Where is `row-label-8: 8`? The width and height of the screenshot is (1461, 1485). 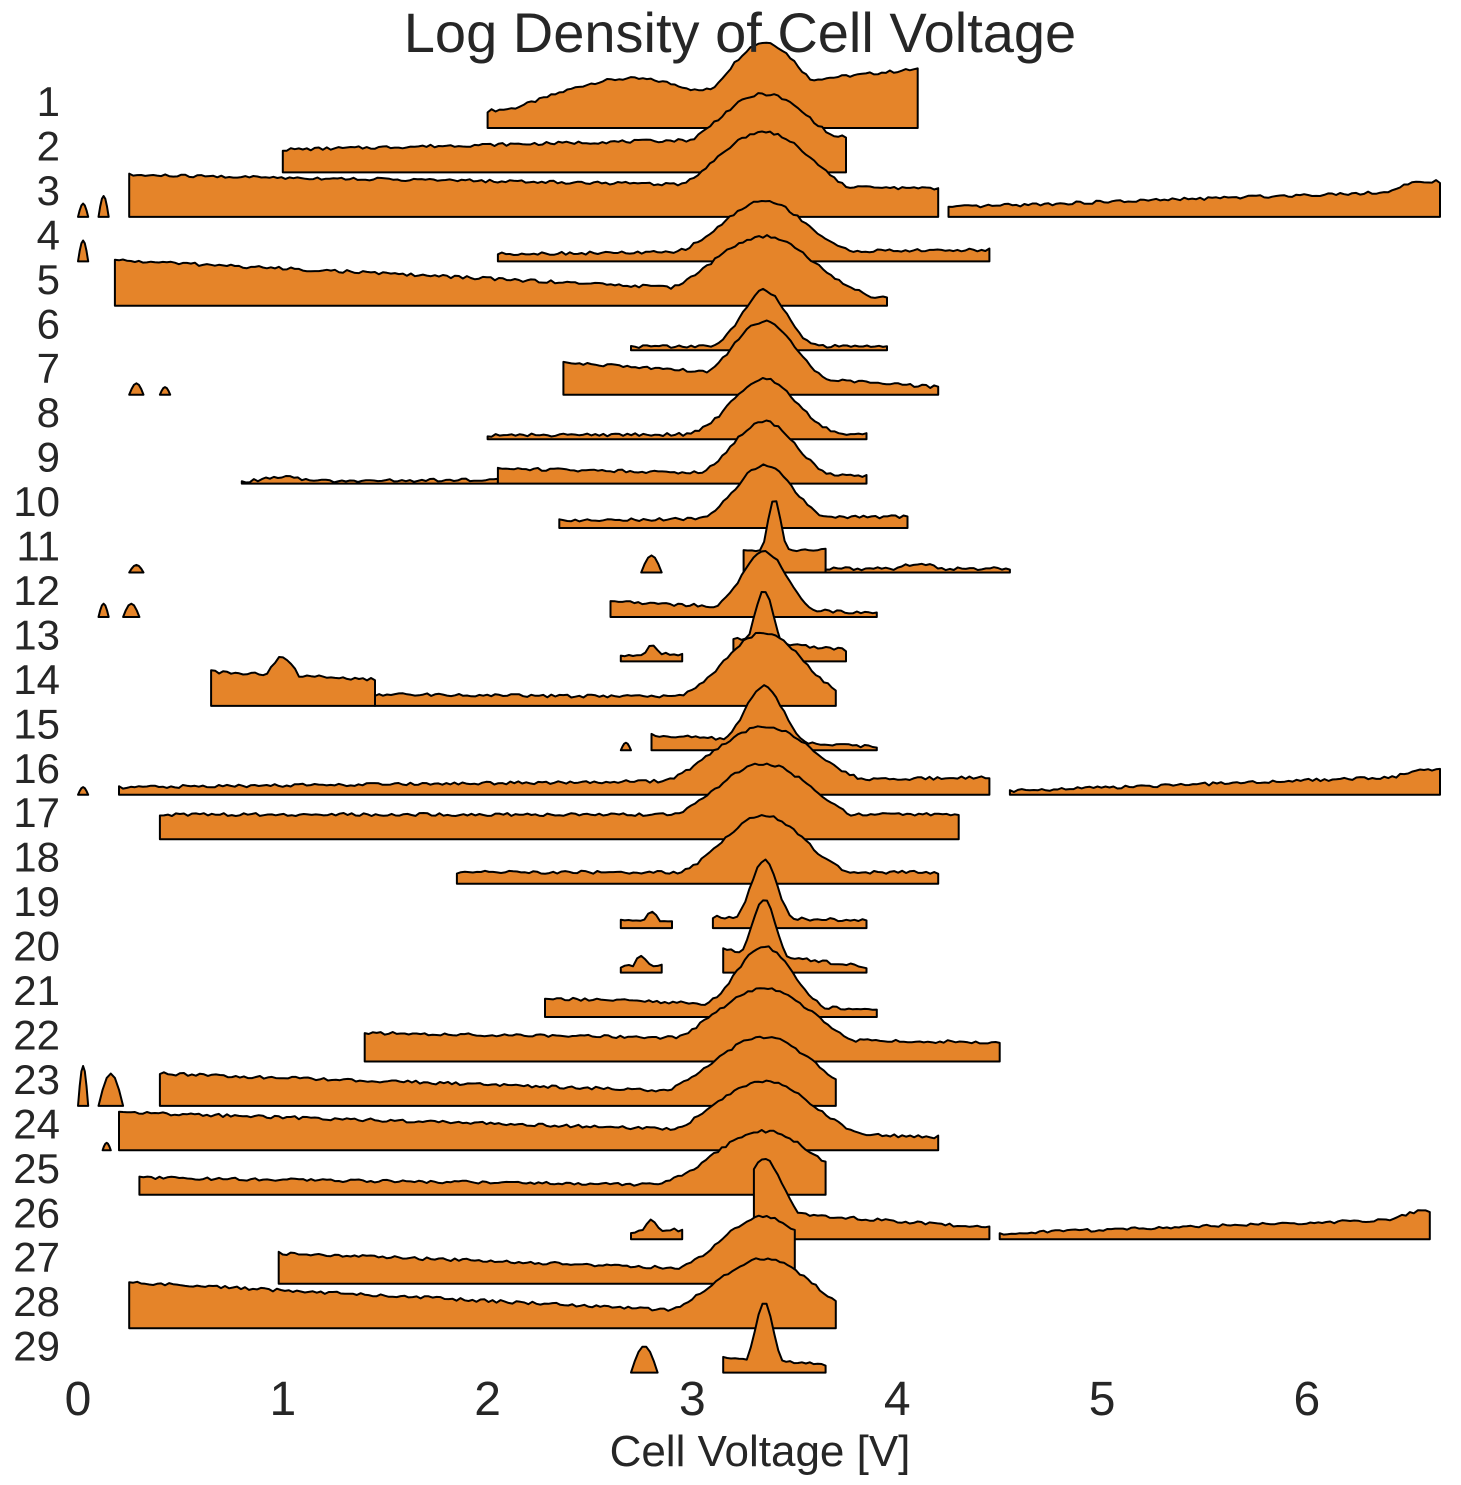
row-label-8: 8 is located at coordinates (48, 412).